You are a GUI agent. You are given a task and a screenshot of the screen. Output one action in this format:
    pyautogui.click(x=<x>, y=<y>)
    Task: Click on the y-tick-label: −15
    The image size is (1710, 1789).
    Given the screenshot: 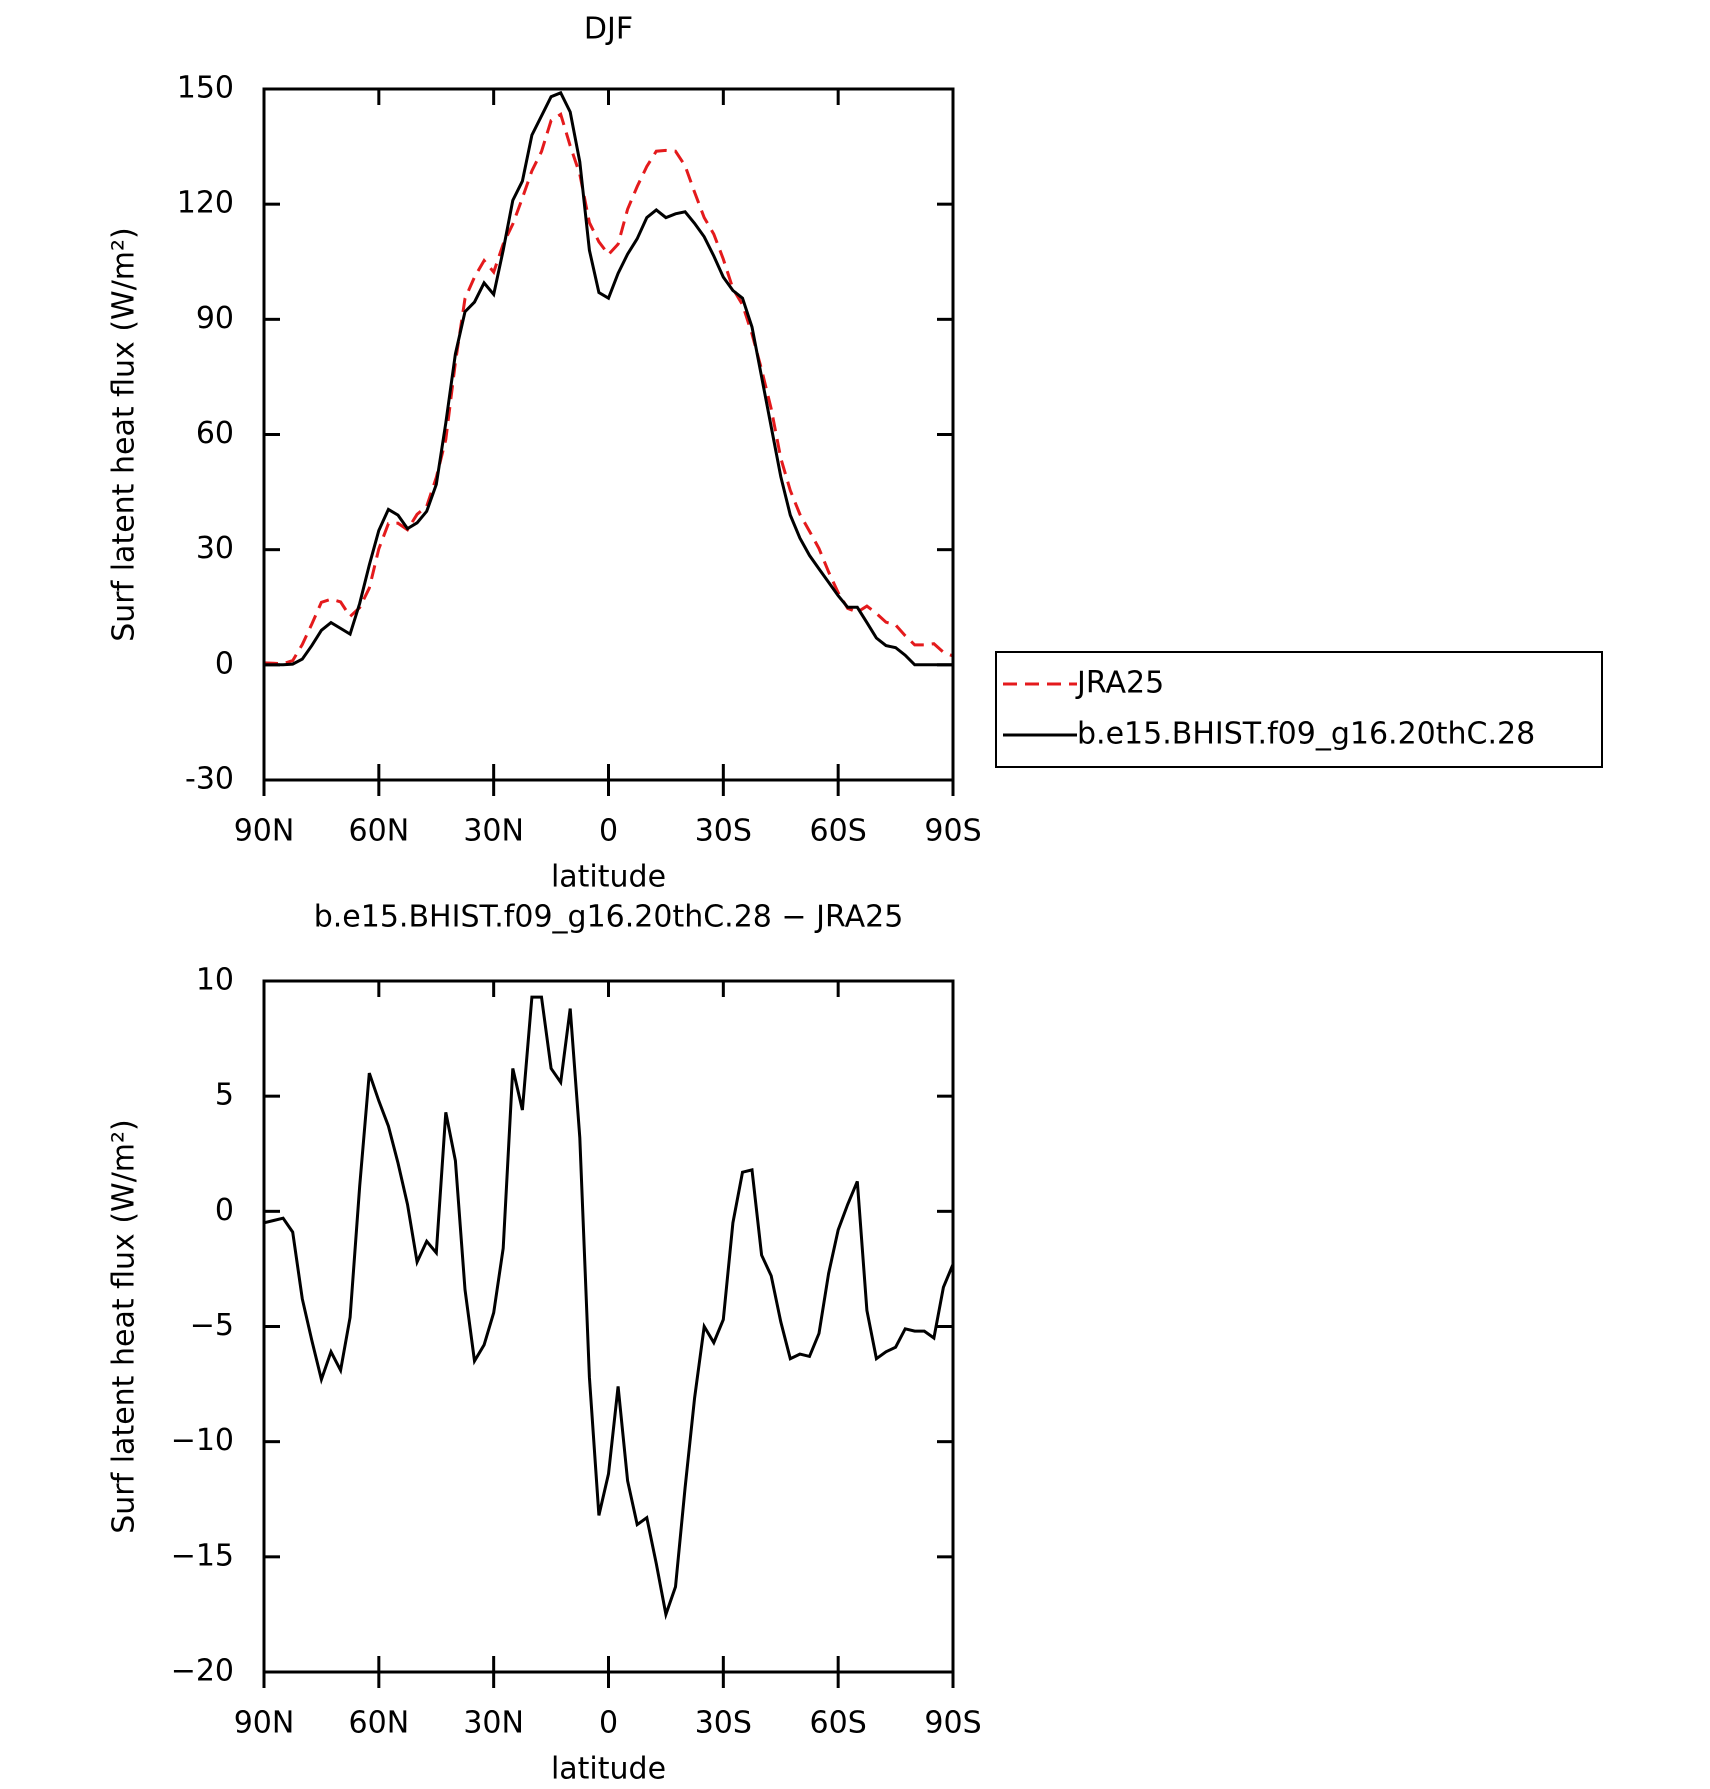 What is the action you would take?
    pyautogui.click(x=202, y=1555)
    